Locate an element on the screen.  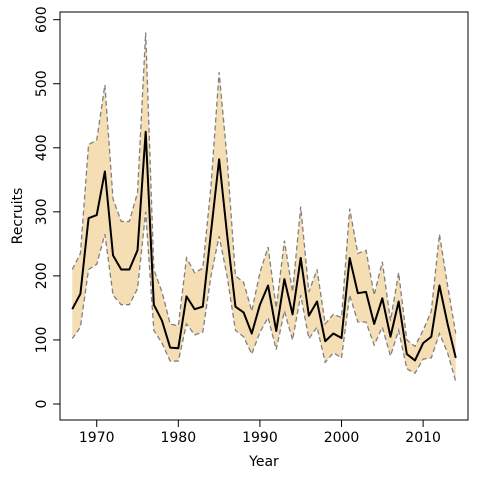
y-tick-label-100: 100 is located at coordinates (42, 340).